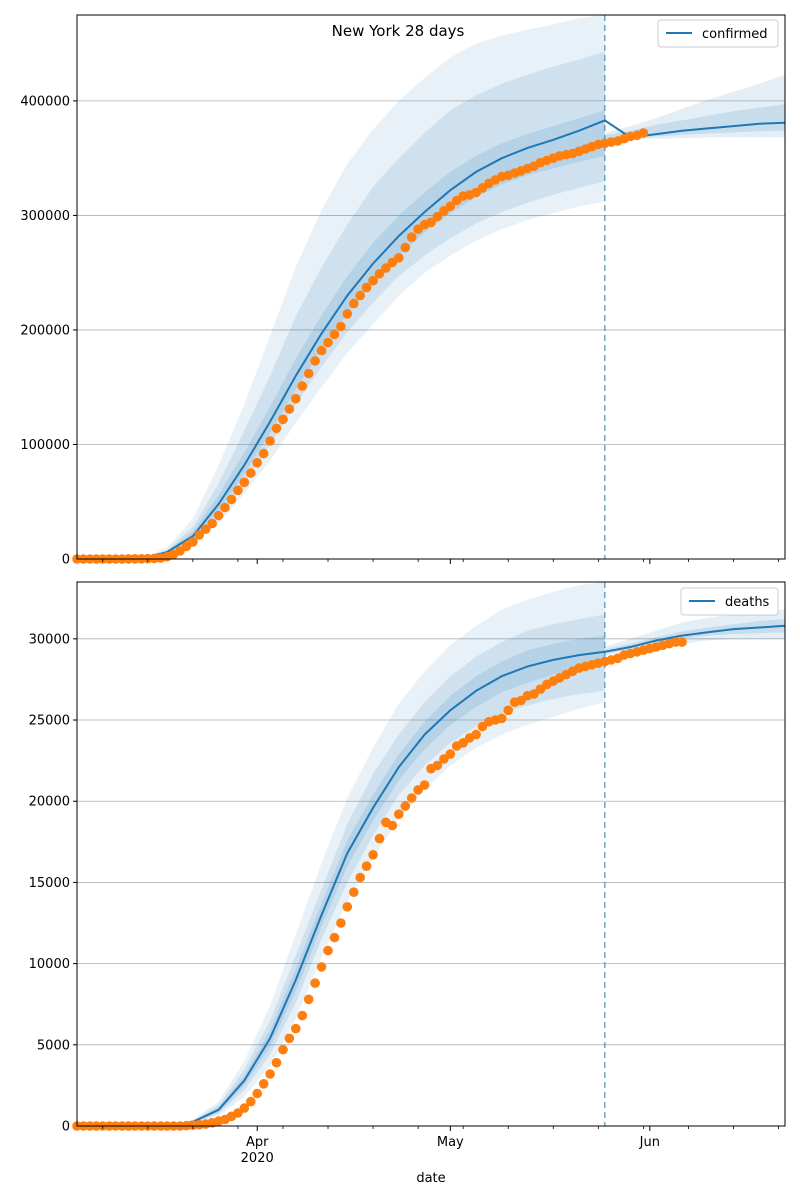  Describe the element at coordinates (747, 602) in the screenshot. I see `legend-label-deaths: deaths` at that location.